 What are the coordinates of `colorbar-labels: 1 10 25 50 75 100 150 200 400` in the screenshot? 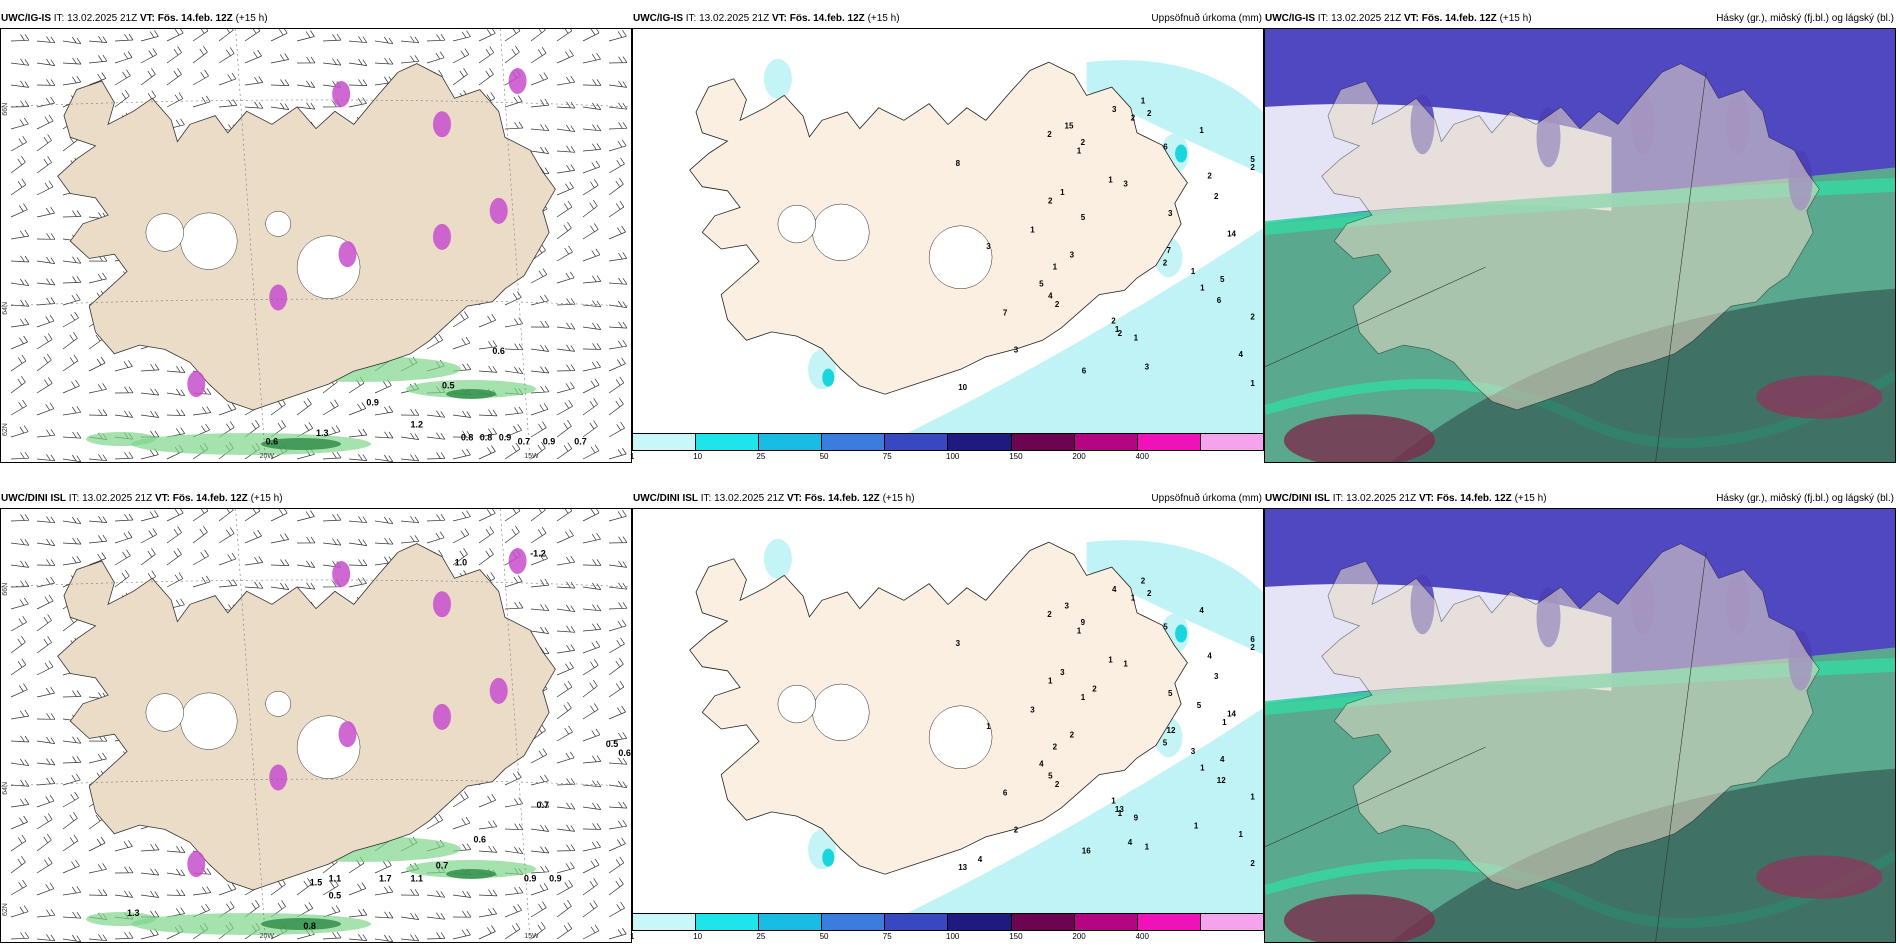 It's located at (947, 457).